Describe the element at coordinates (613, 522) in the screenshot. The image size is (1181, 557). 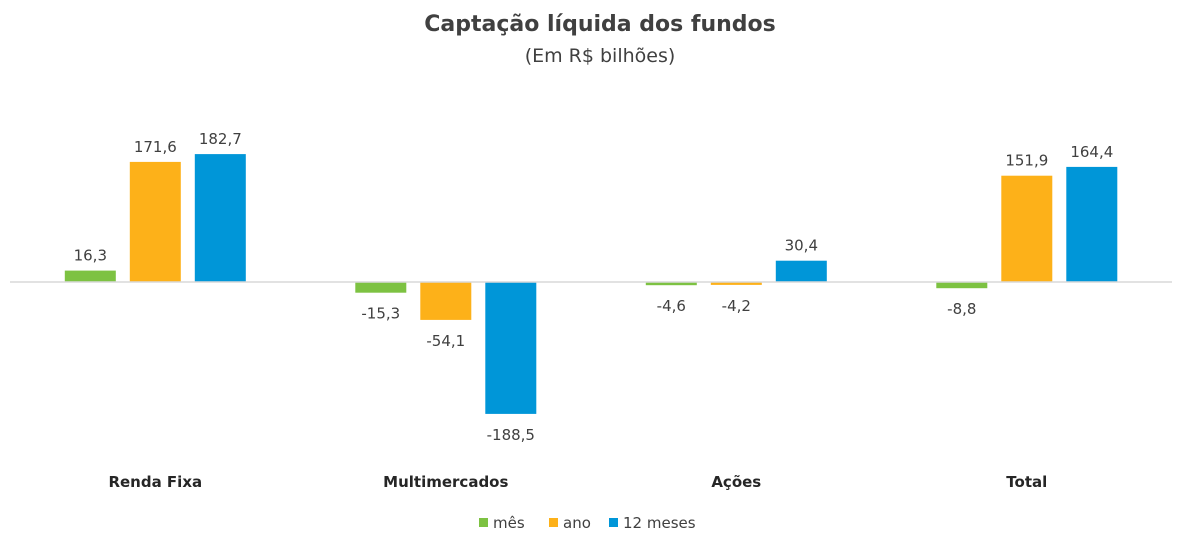
I see `legend-swatch-12-meses` at that location.